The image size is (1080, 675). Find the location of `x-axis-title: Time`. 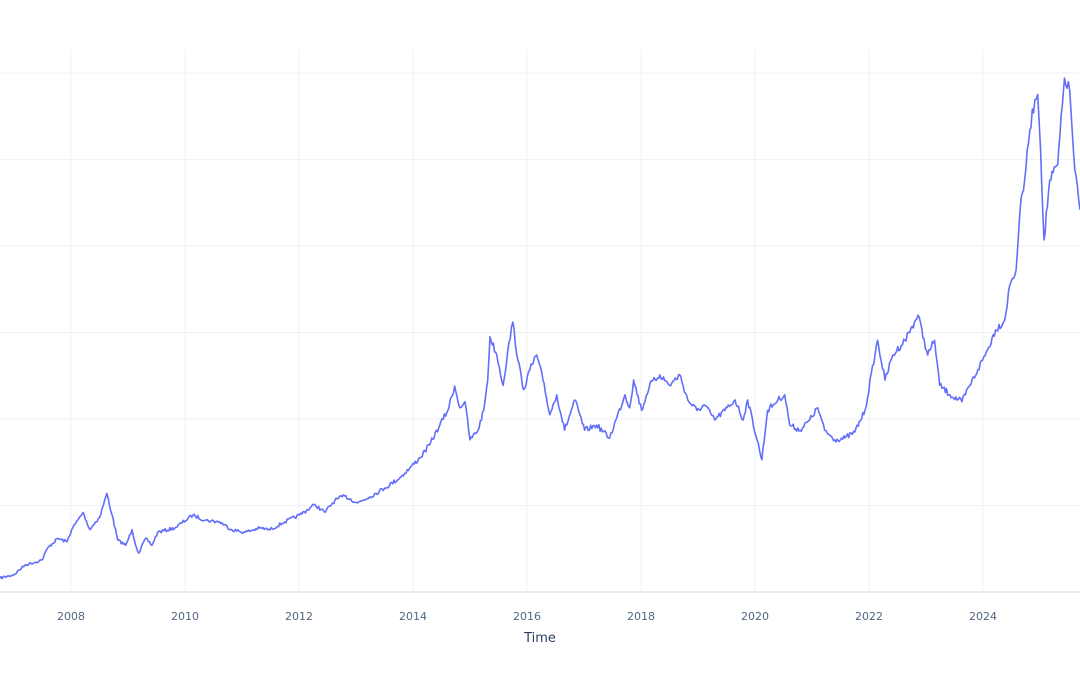

x-axis-title: Time is located at coordinates (539, 638).